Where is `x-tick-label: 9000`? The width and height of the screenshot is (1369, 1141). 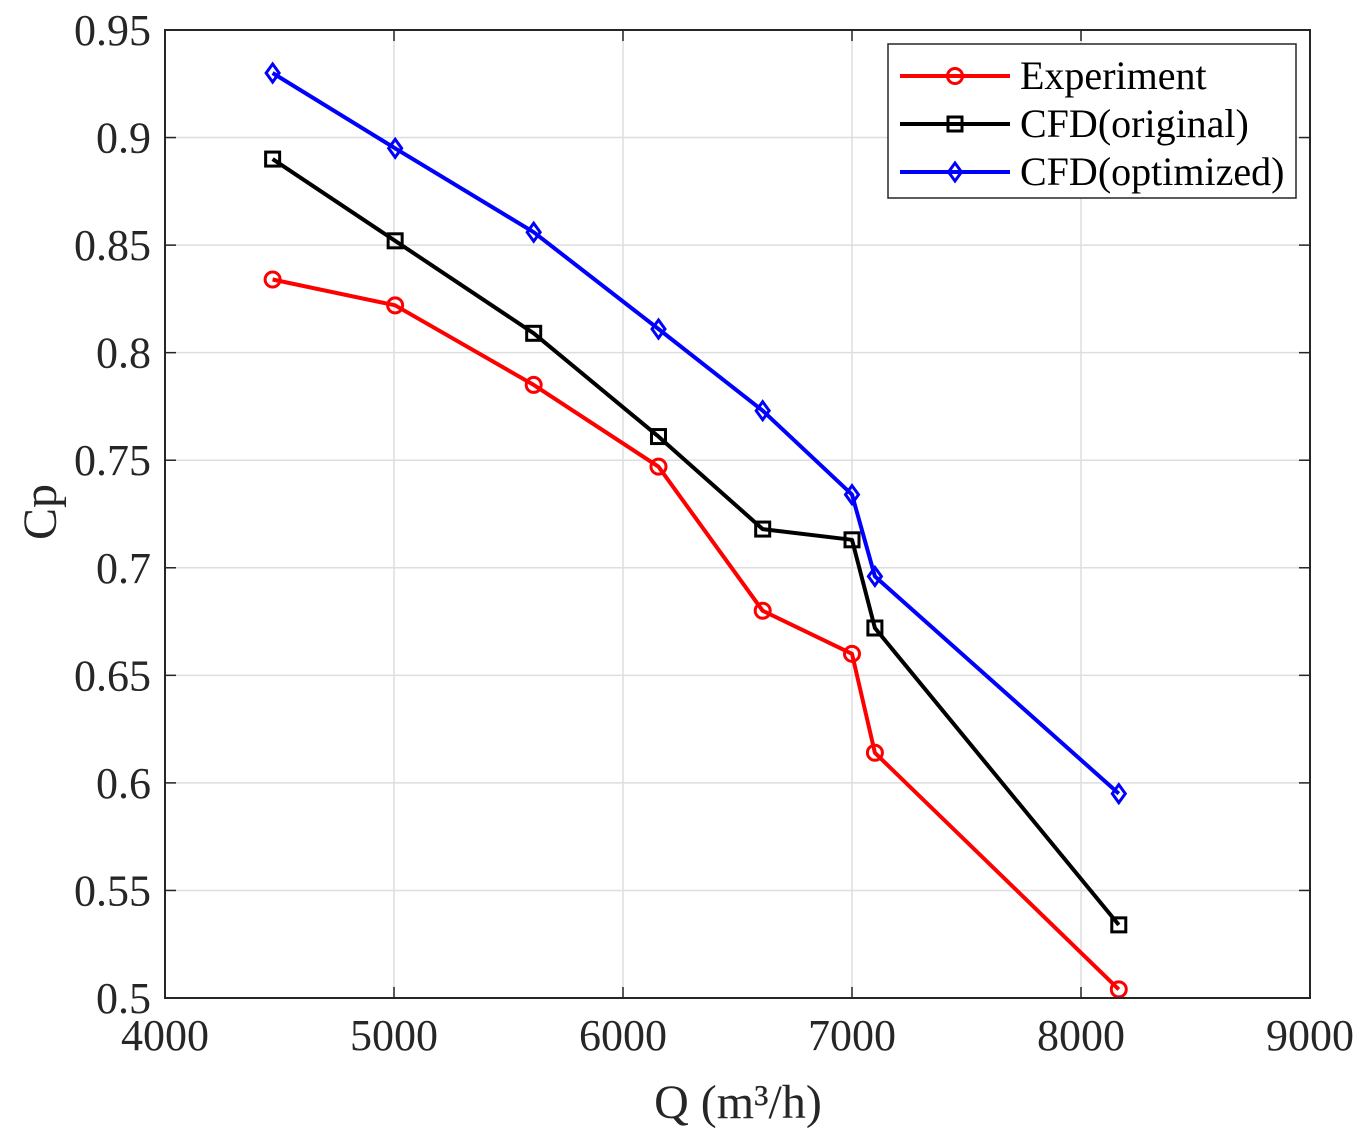 x-tick-label: 9000 is located at coordinates (1310, 1035).